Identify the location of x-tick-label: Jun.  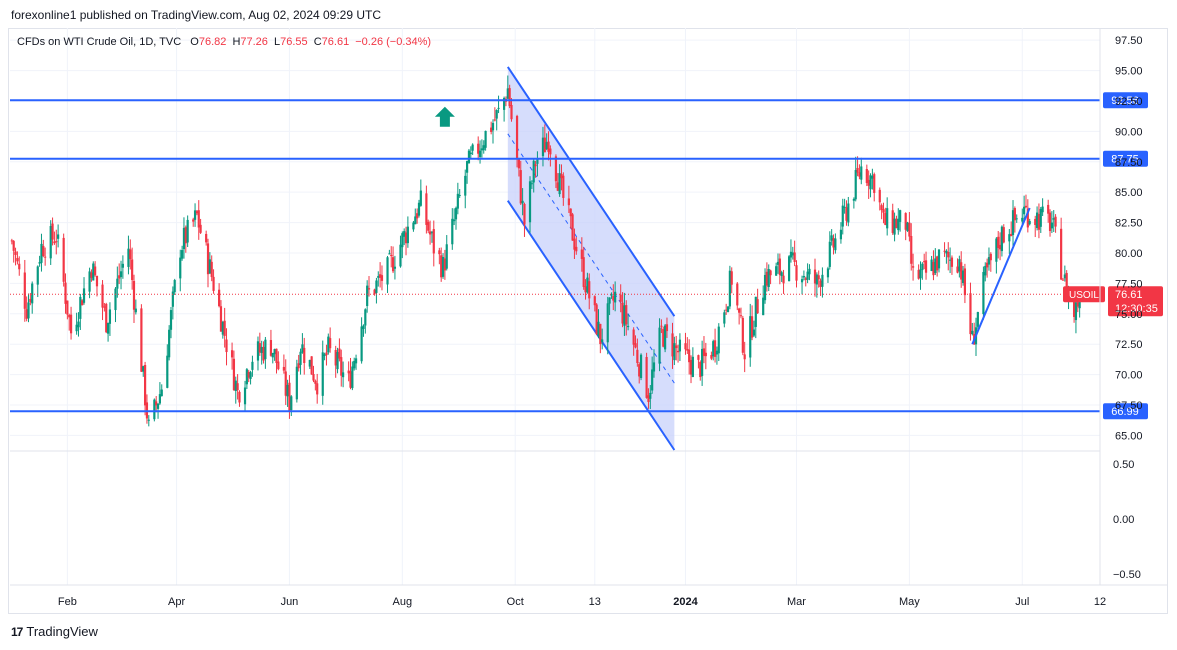
(290, 602).